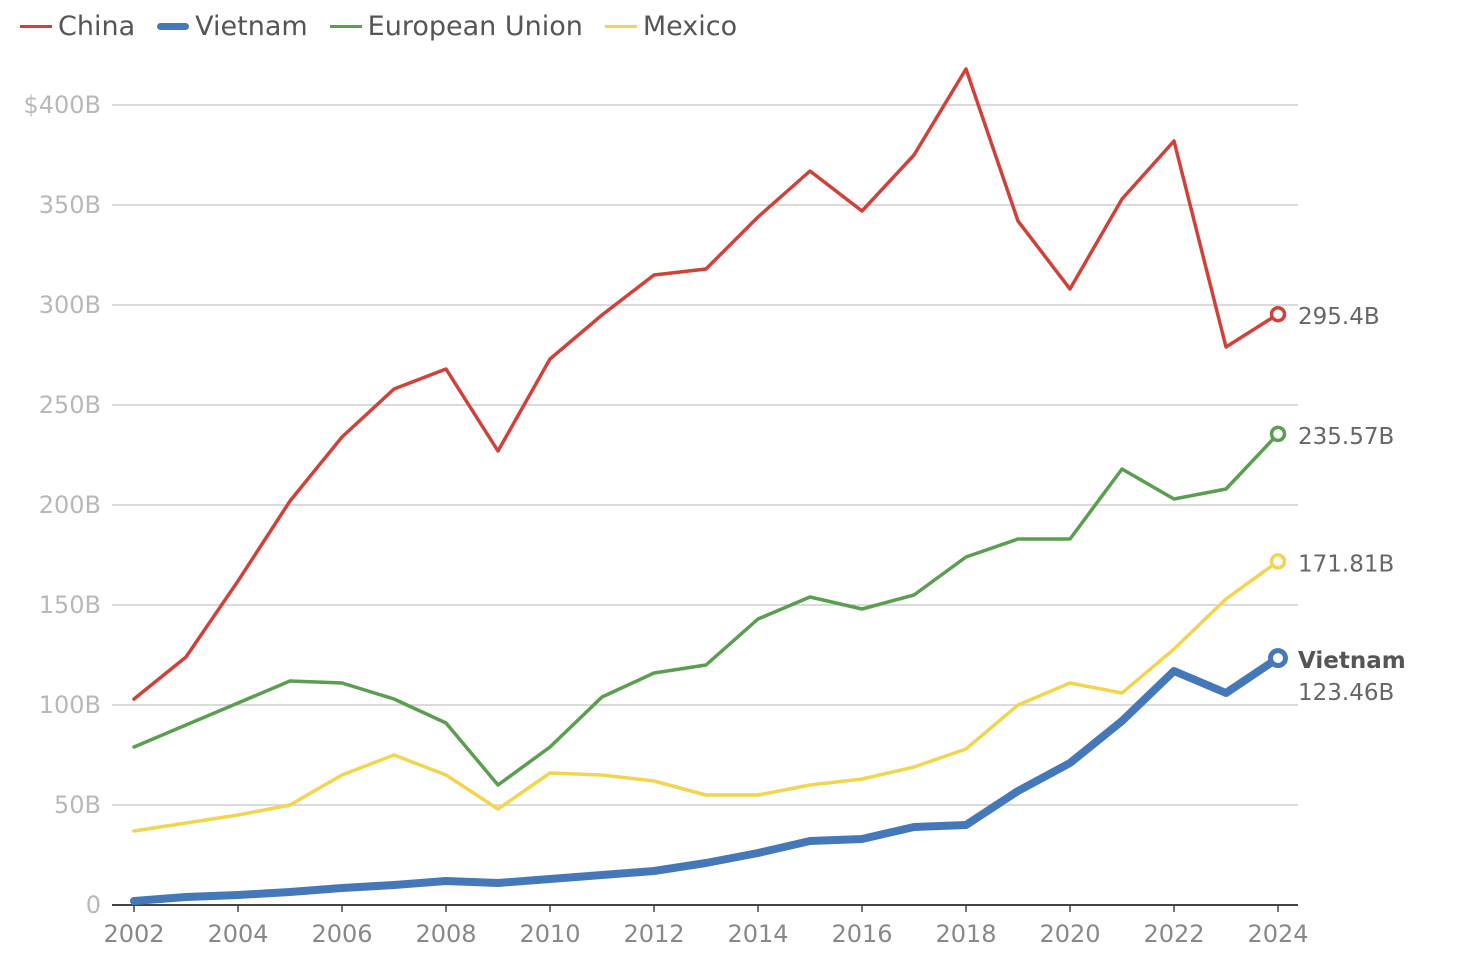 The image size is (1466, 968). What do you see at coordinates (549, 934) in the screenshot?
I see `x-tick-label: 2010` at bounding box center [549, 934].